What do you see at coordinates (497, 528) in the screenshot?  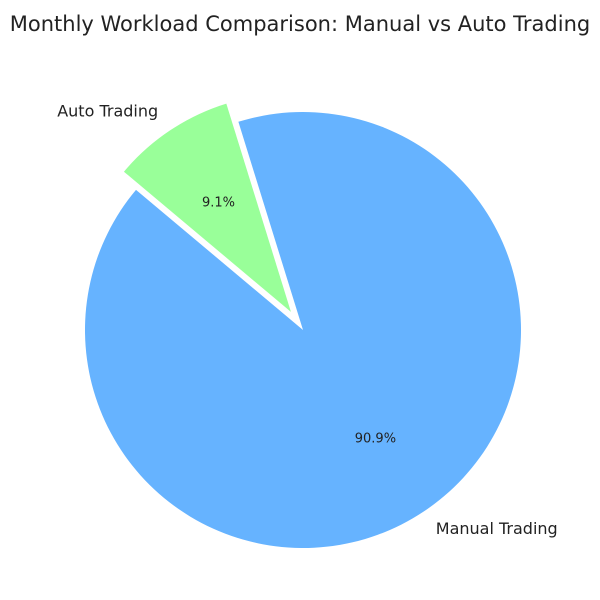 I see `slice-label: Manual Trading` at bounding box center [497, 528].